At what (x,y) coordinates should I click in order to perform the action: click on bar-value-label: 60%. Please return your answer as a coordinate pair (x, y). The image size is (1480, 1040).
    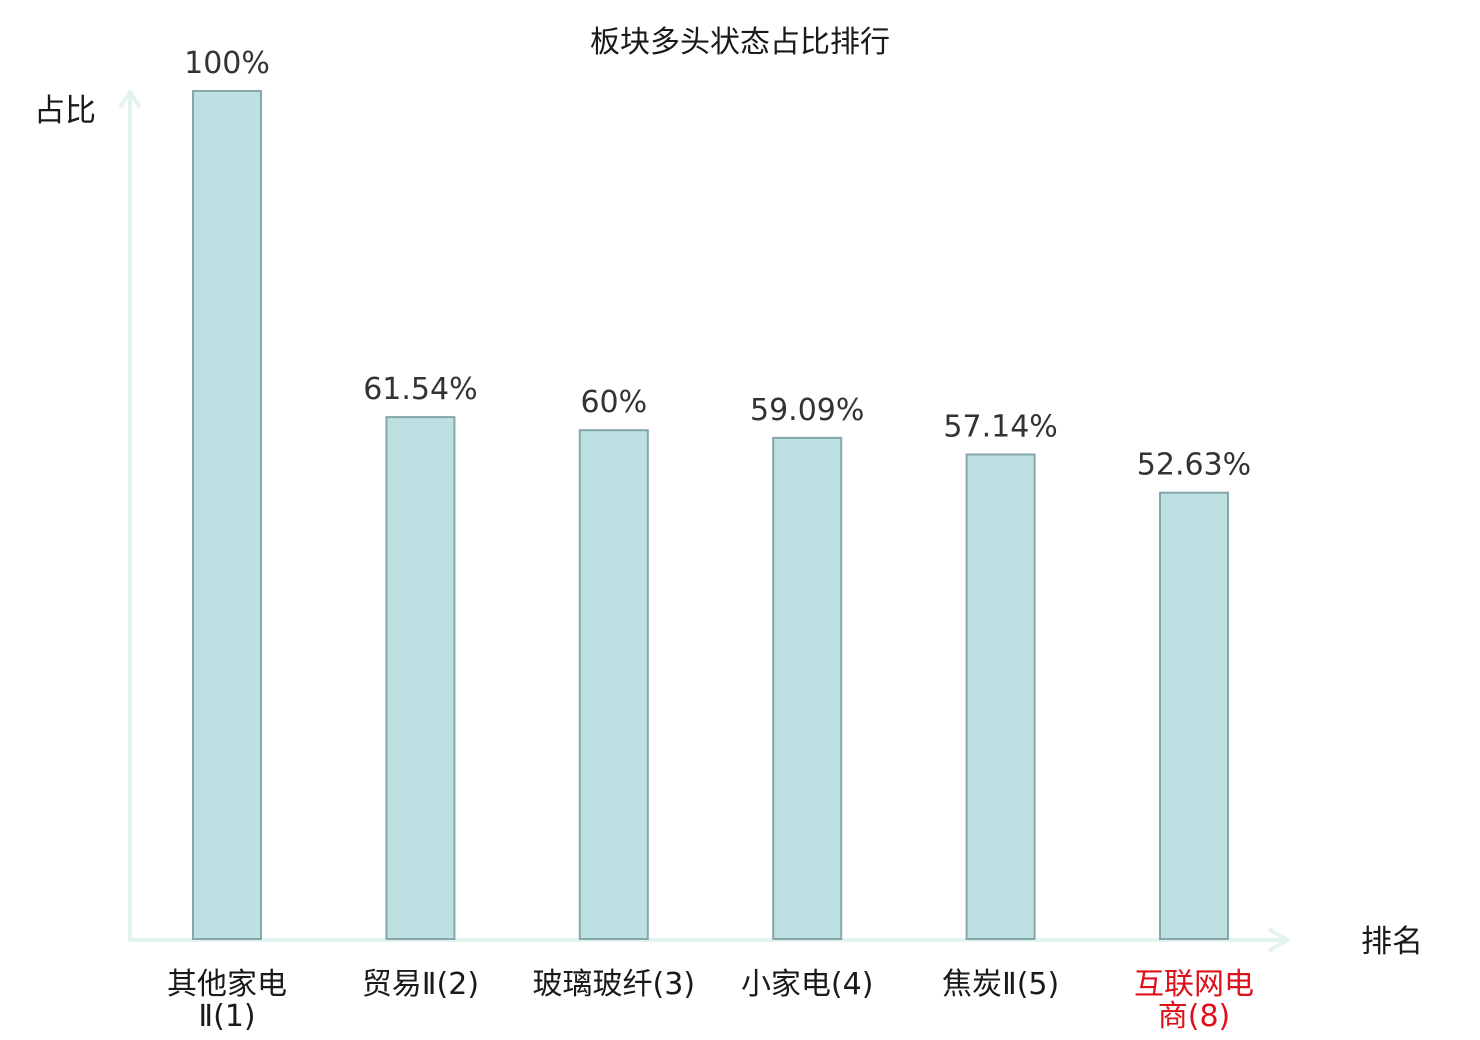
    Looking at the image, I should click on (613, 402).